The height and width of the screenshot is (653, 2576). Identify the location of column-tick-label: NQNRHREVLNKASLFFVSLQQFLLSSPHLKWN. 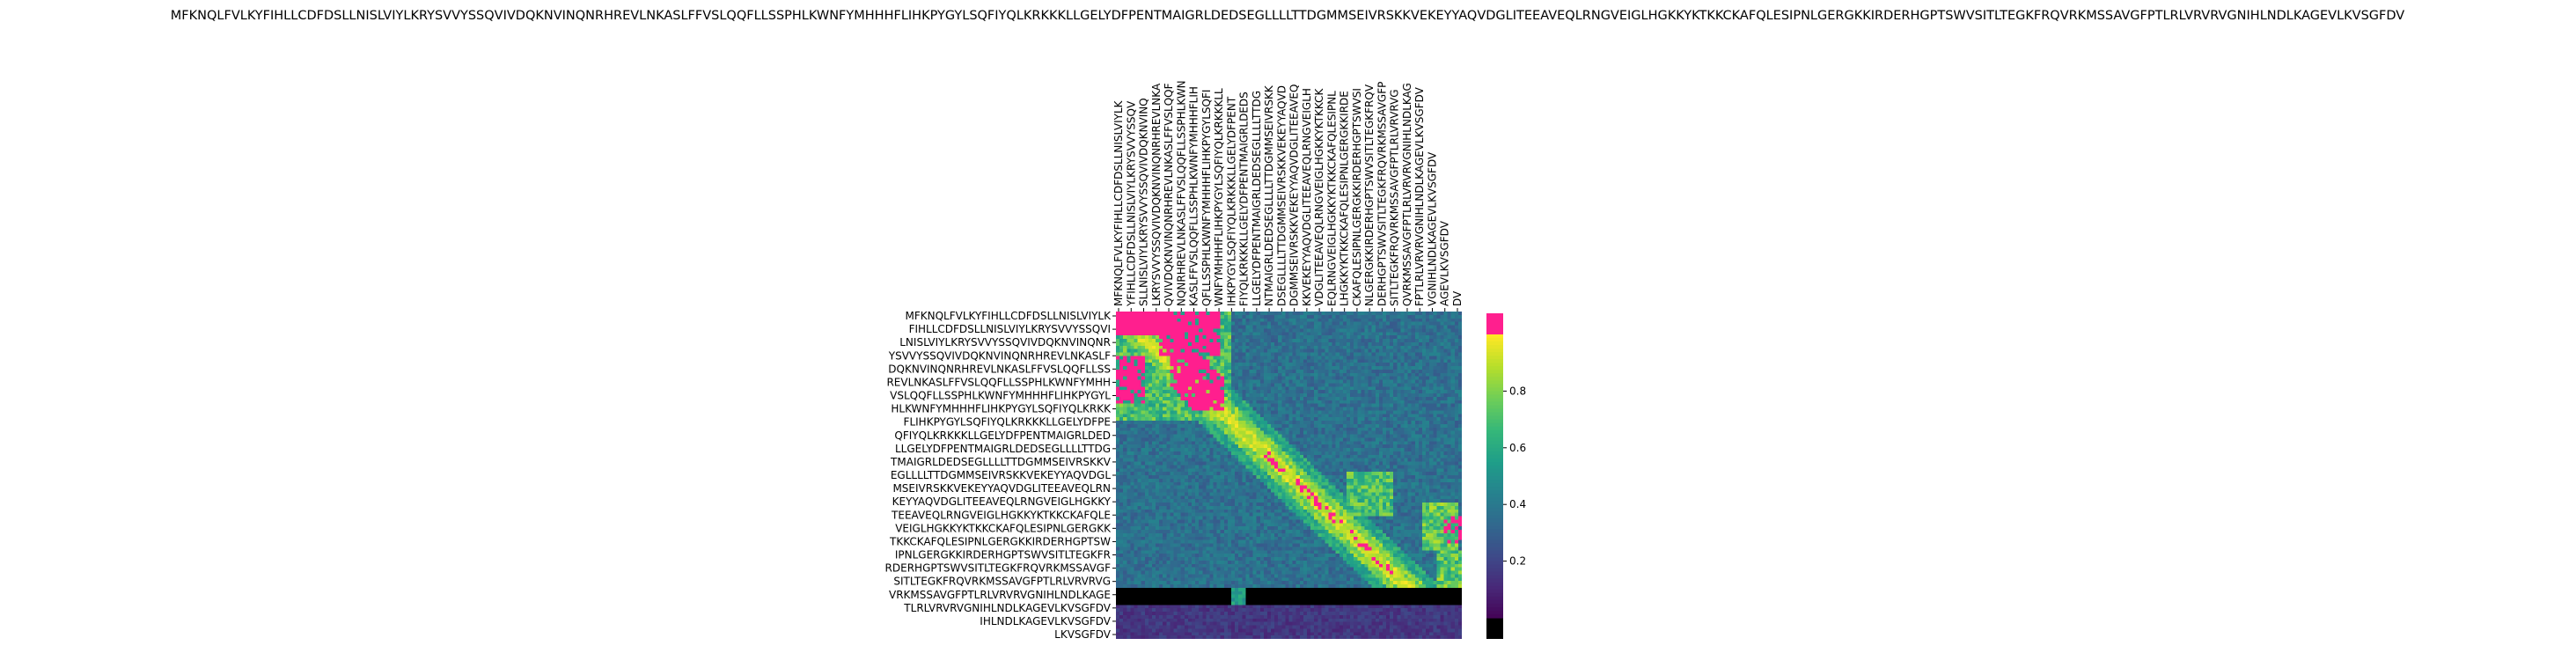
(1181, 193).